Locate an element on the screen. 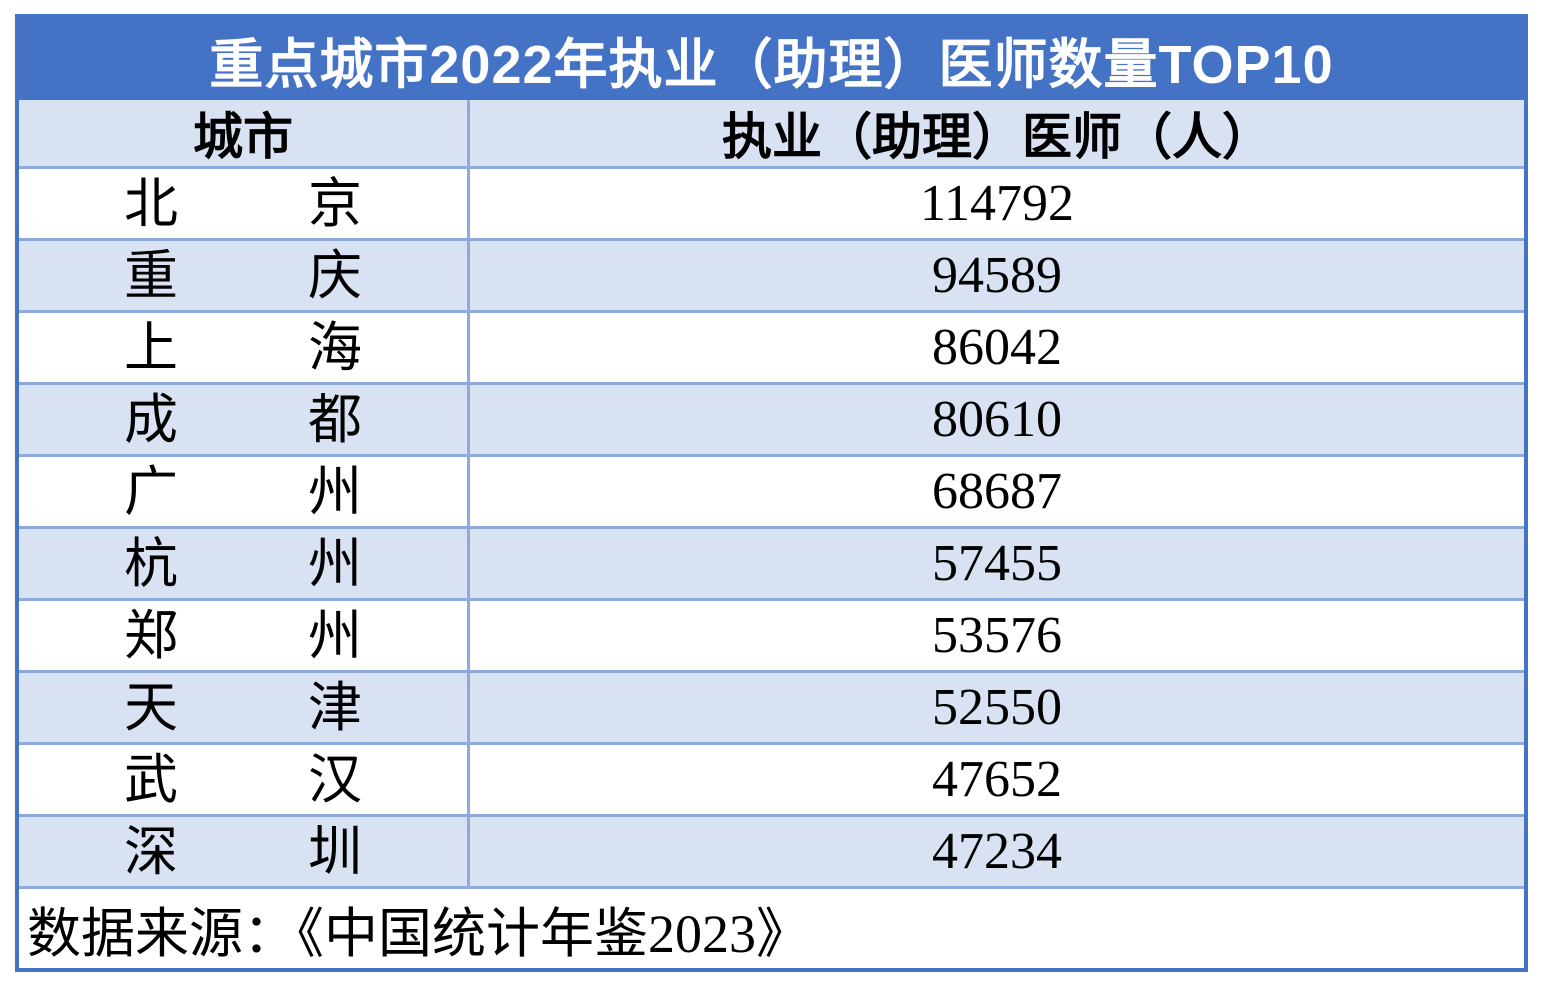  table-row: 天 津 52550 is located at coordinates (771, 706).